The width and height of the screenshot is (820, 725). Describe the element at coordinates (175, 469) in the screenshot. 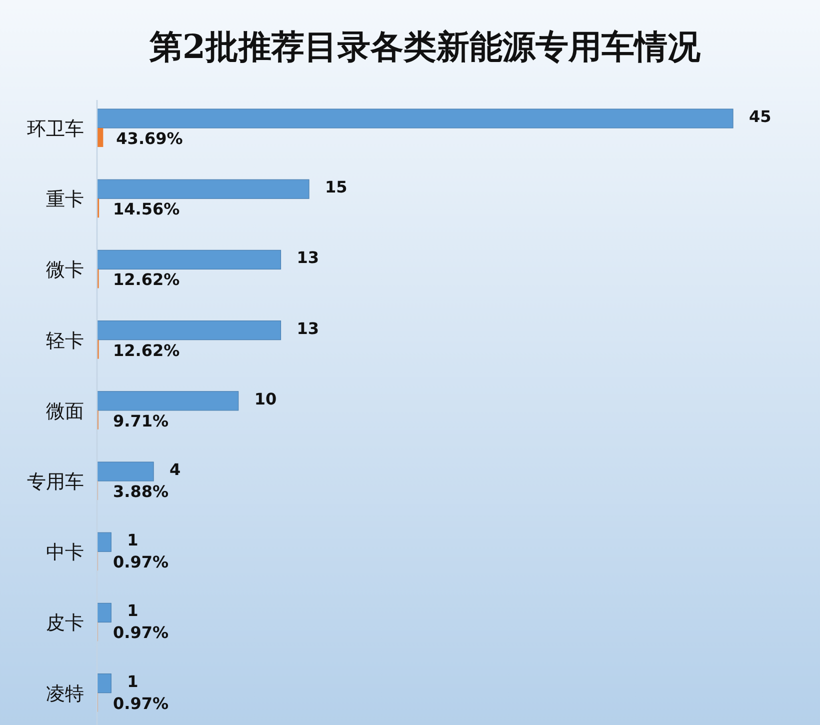

I see `data-label: 4` at that location.